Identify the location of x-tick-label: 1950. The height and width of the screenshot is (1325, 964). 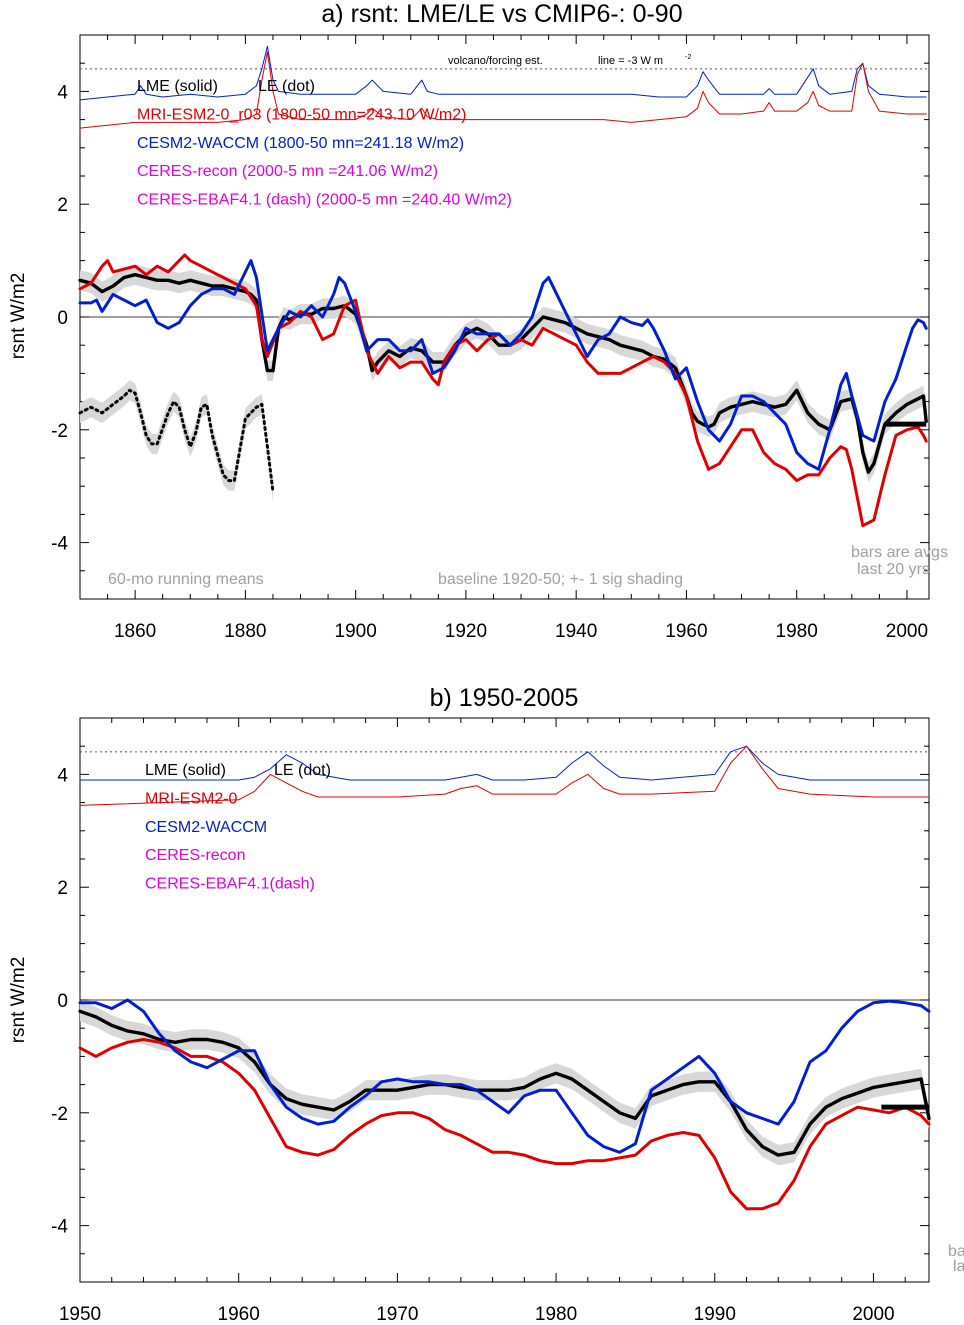
(80, 1314).